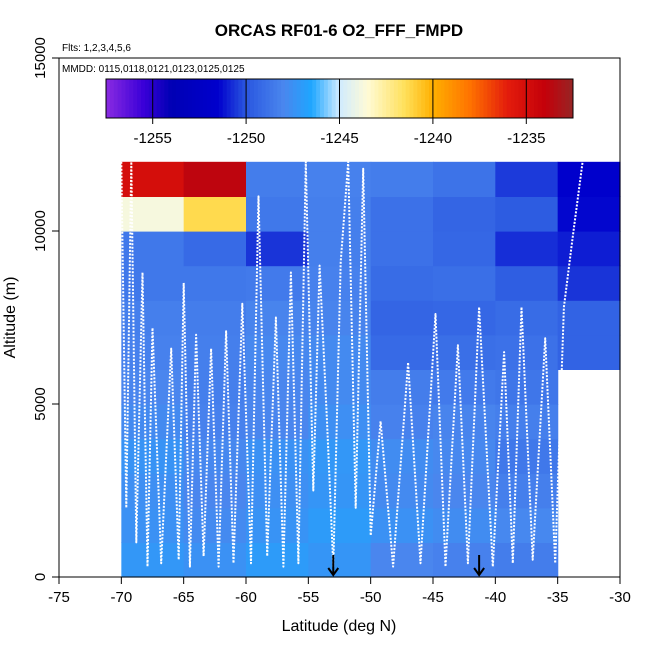 The height and width of the screenshot is (650, 650). I want to click on y-tick-label: 5000, so click(40, 403).